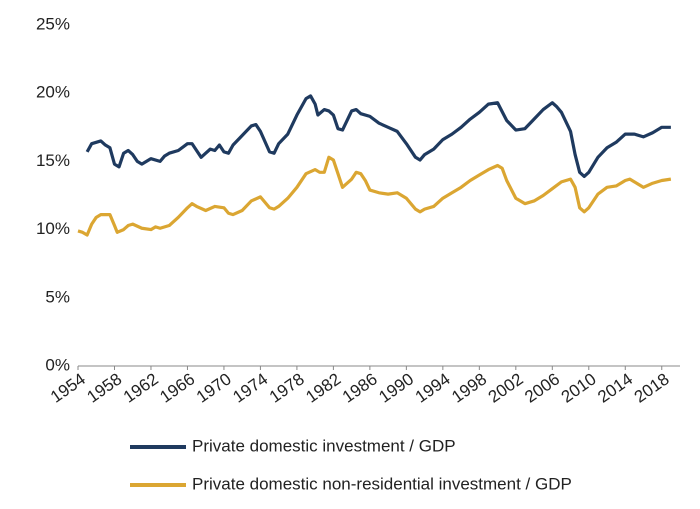 Image resolution: width=700 pixels, height=509 pixels. I want to click on x-tick-label: 1958, so click(104, 387).